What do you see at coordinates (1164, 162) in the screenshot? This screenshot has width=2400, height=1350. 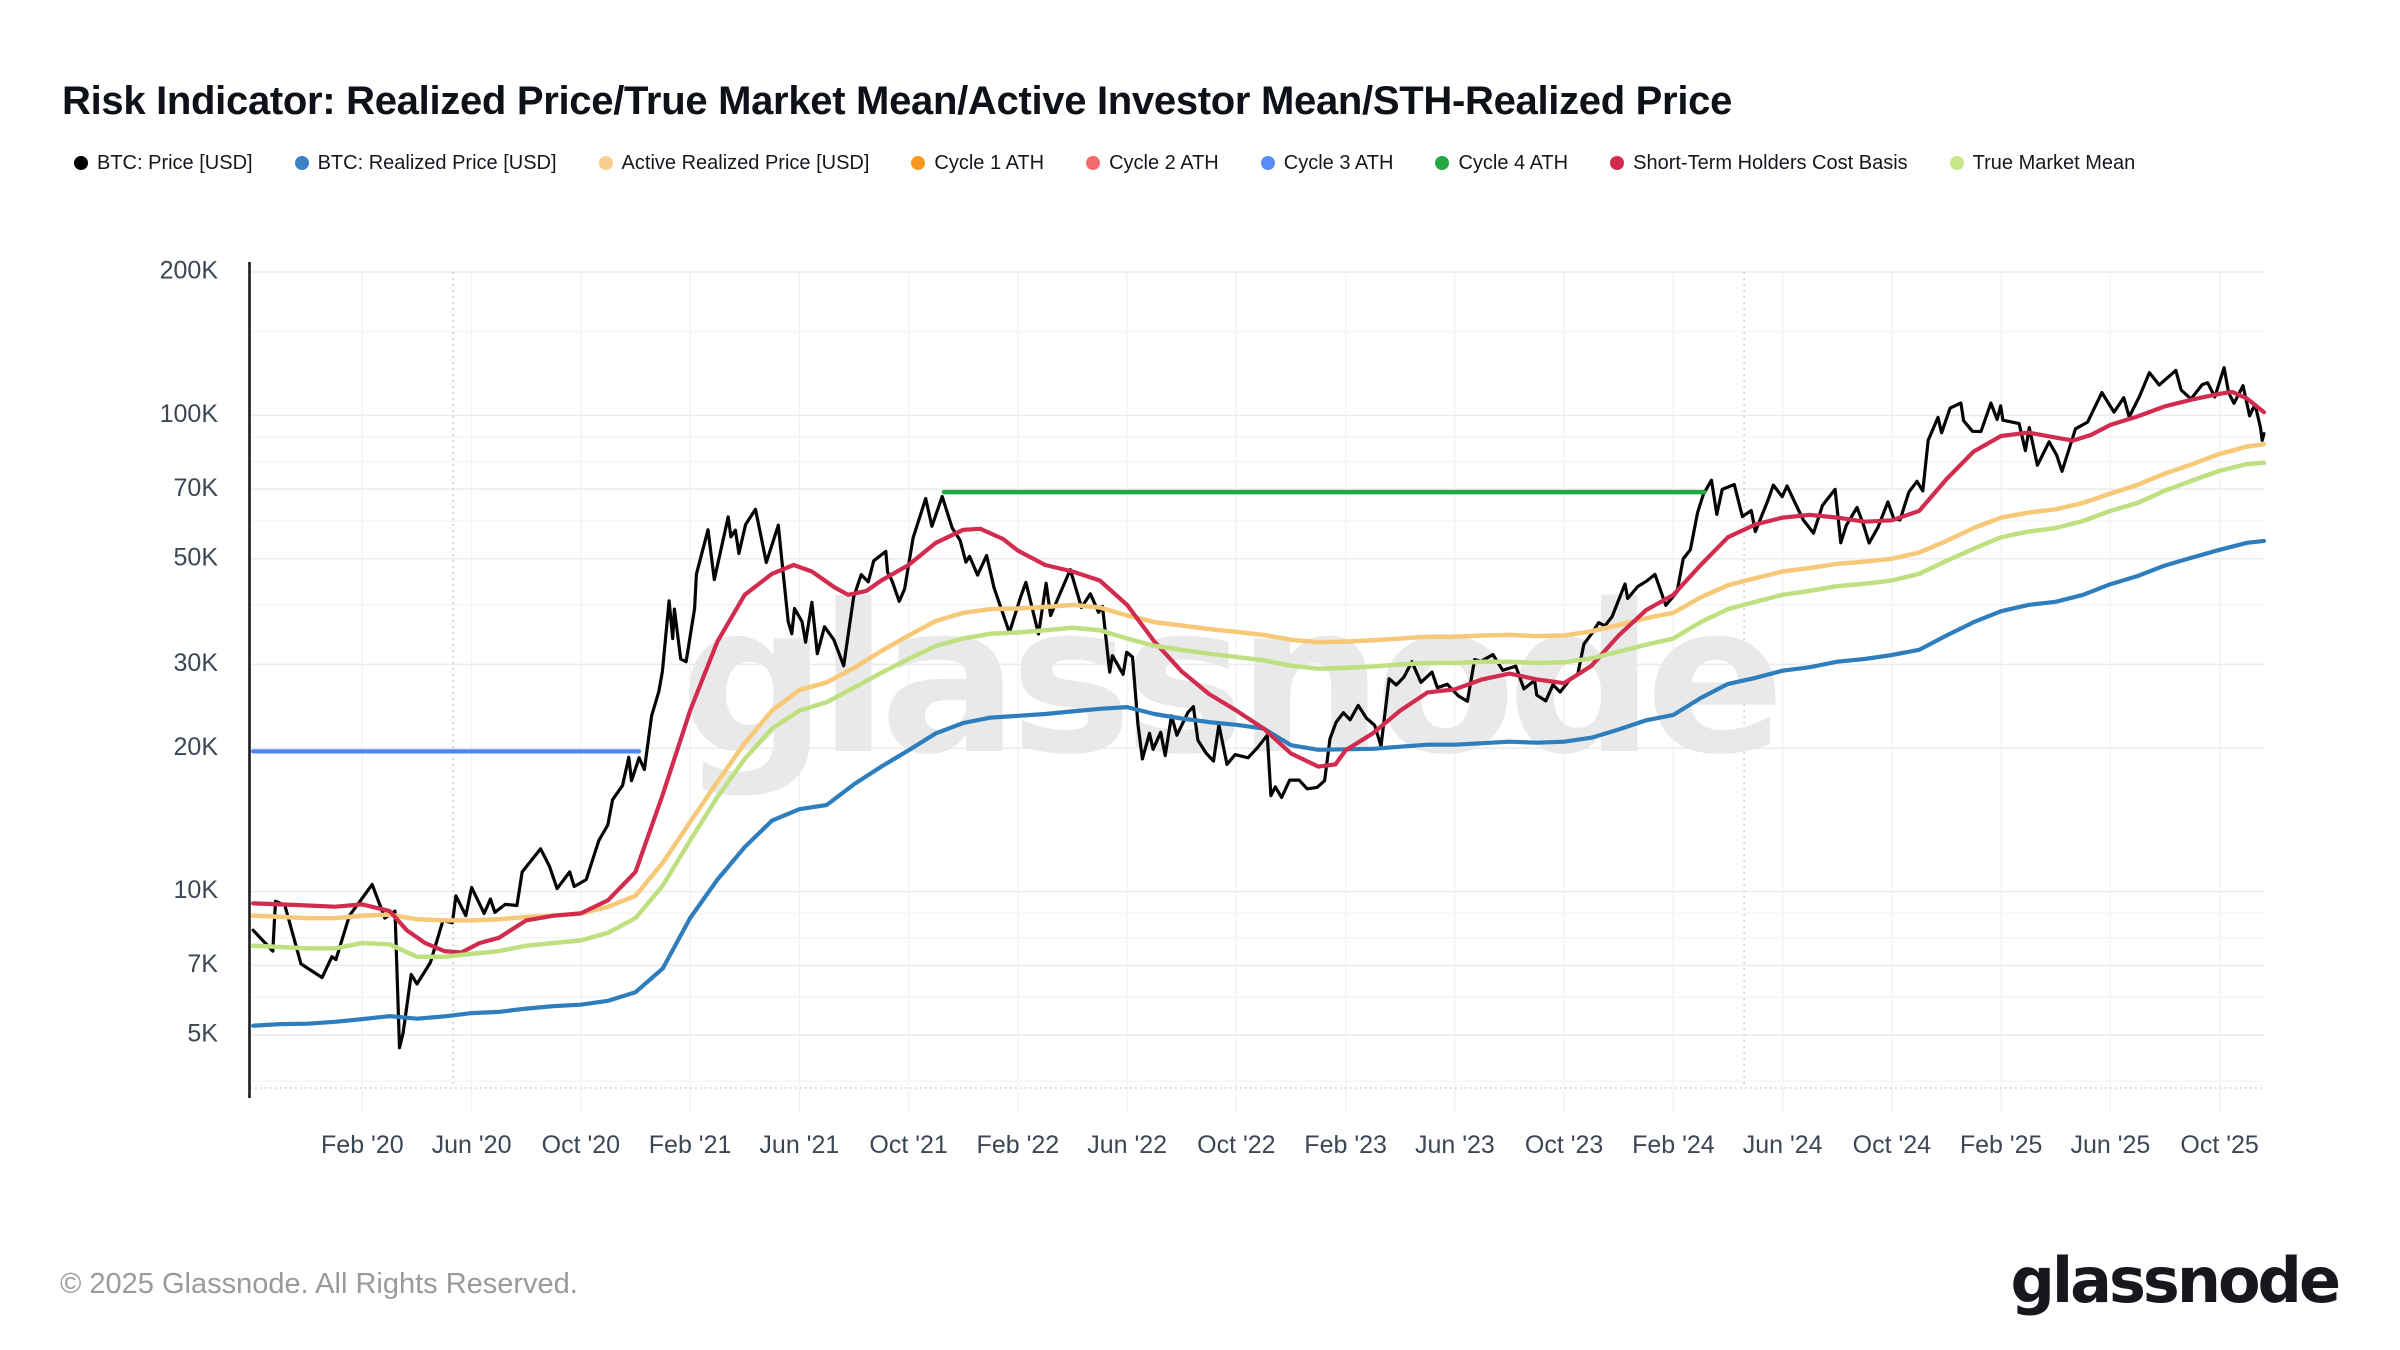 I see `legend-label: Cycle 2 ATH` at bounding box center [1164, 162].